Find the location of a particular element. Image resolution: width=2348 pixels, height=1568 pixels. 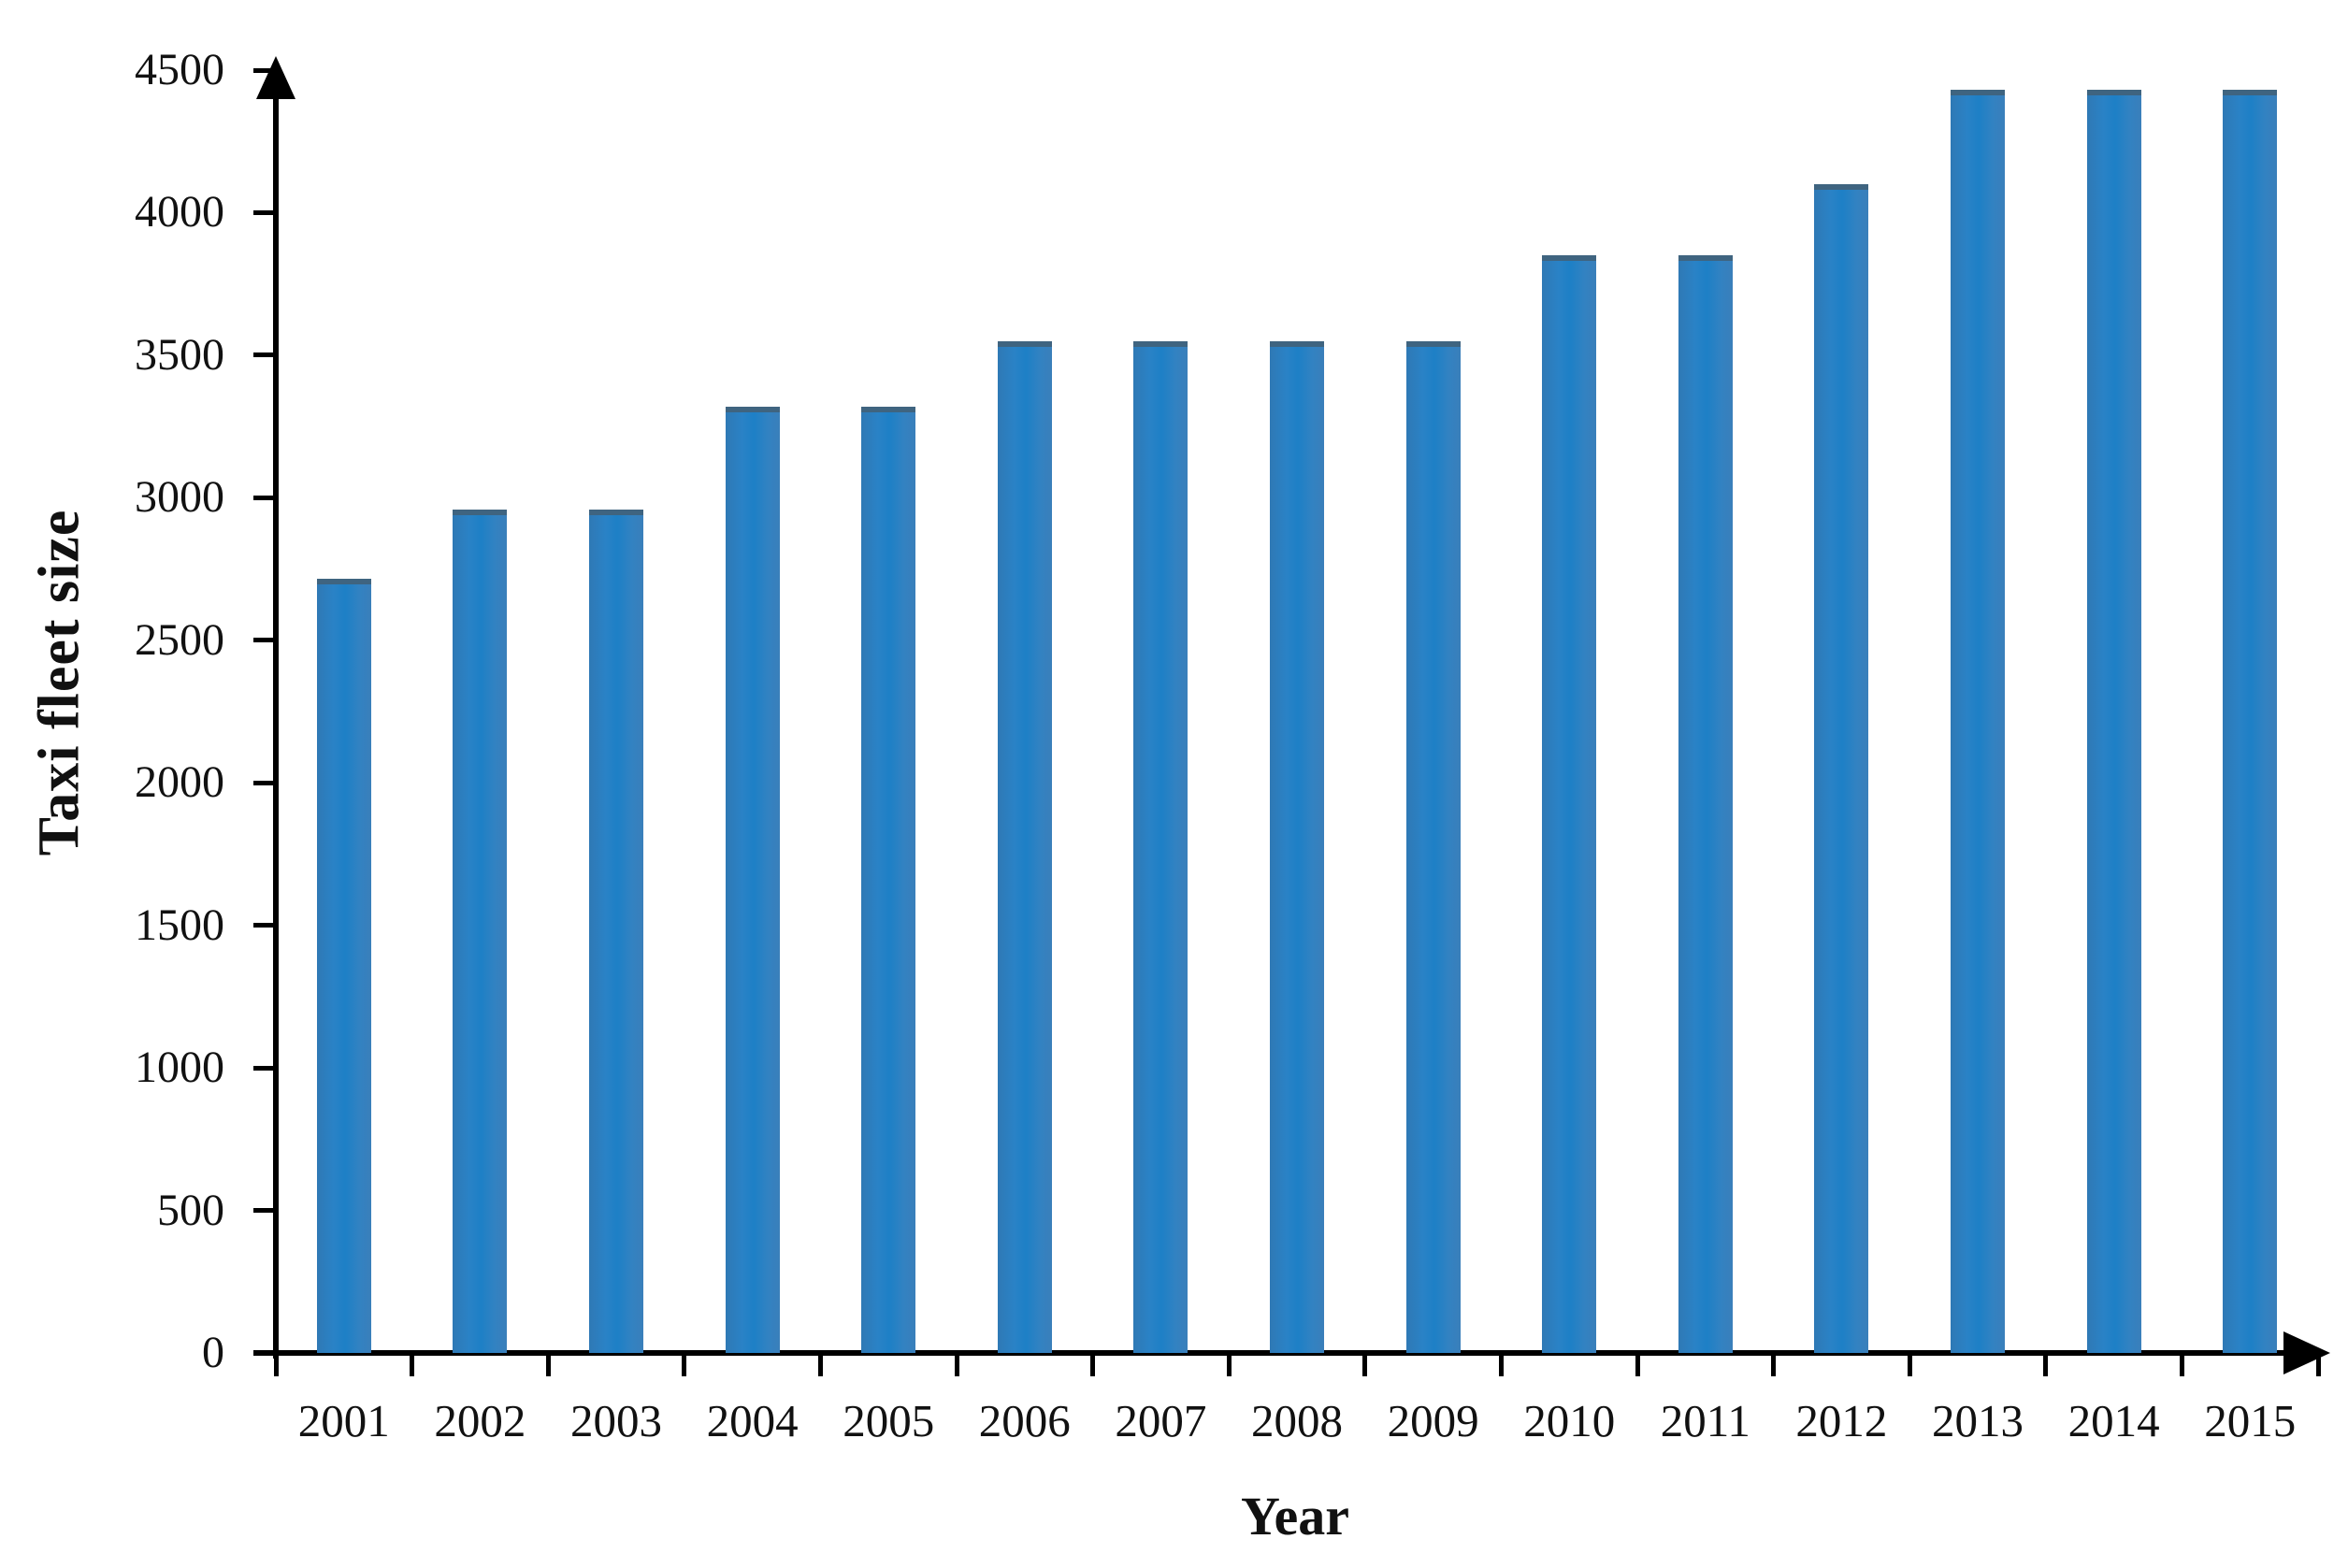

bar-2010 is located at coordinates (1570, 804).